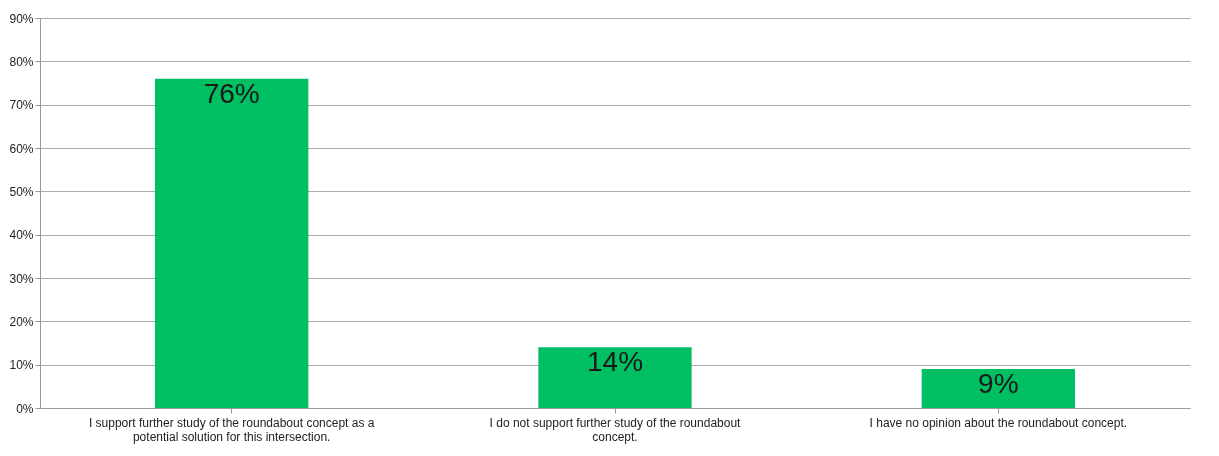  I want to click on y-tick-label: 10%, so click(21, 365).